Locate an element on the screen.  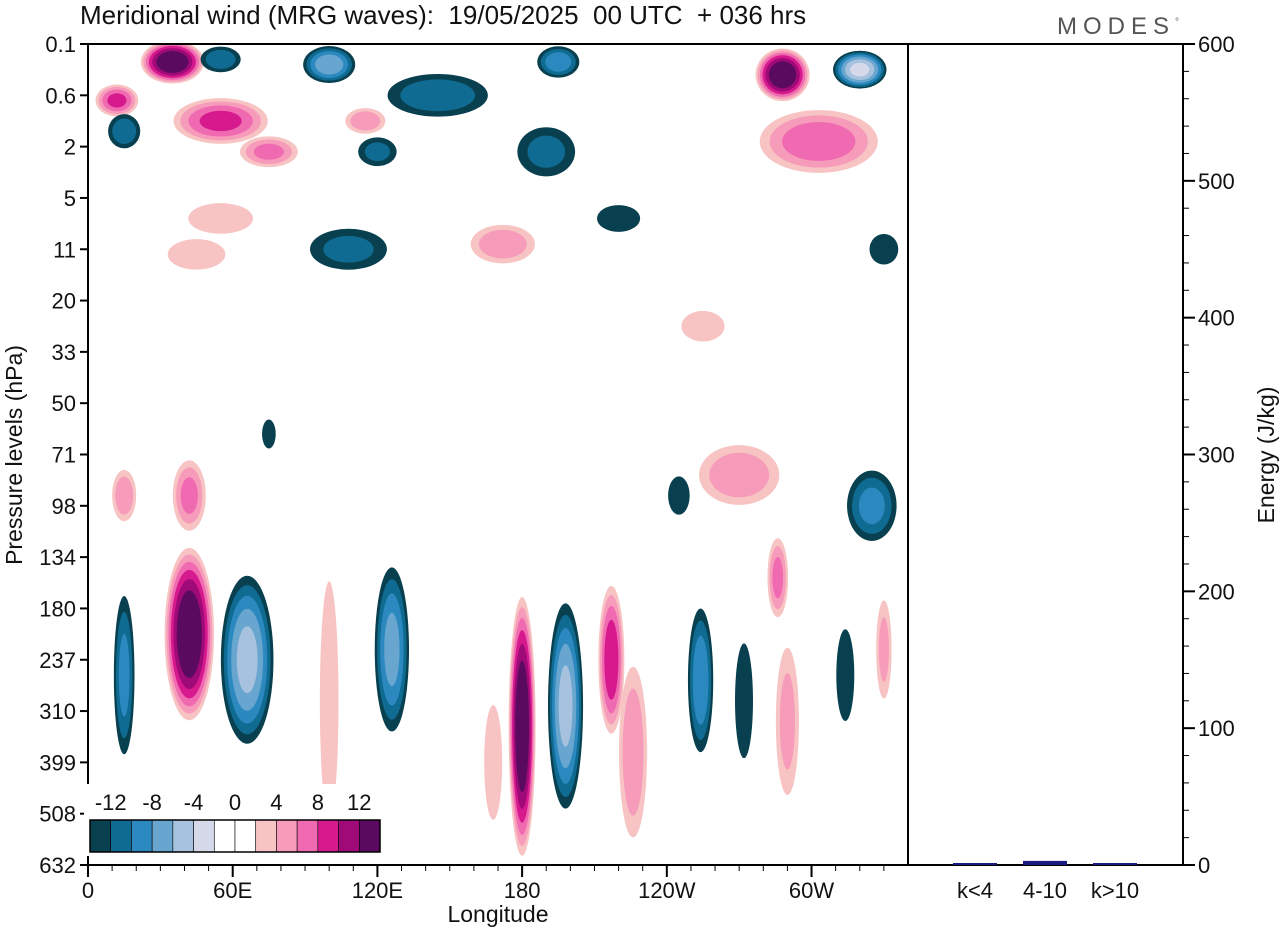
logo-mark: ° is located at coordinates (1177, 22).